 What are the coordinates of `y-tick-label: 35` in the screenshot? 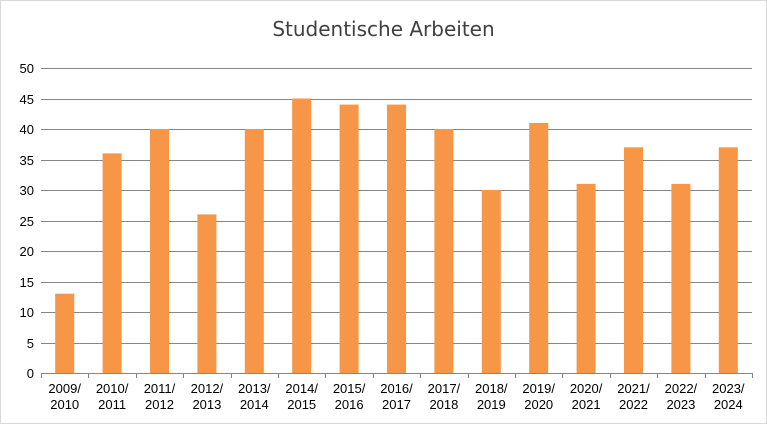 It's located at (27, 160).